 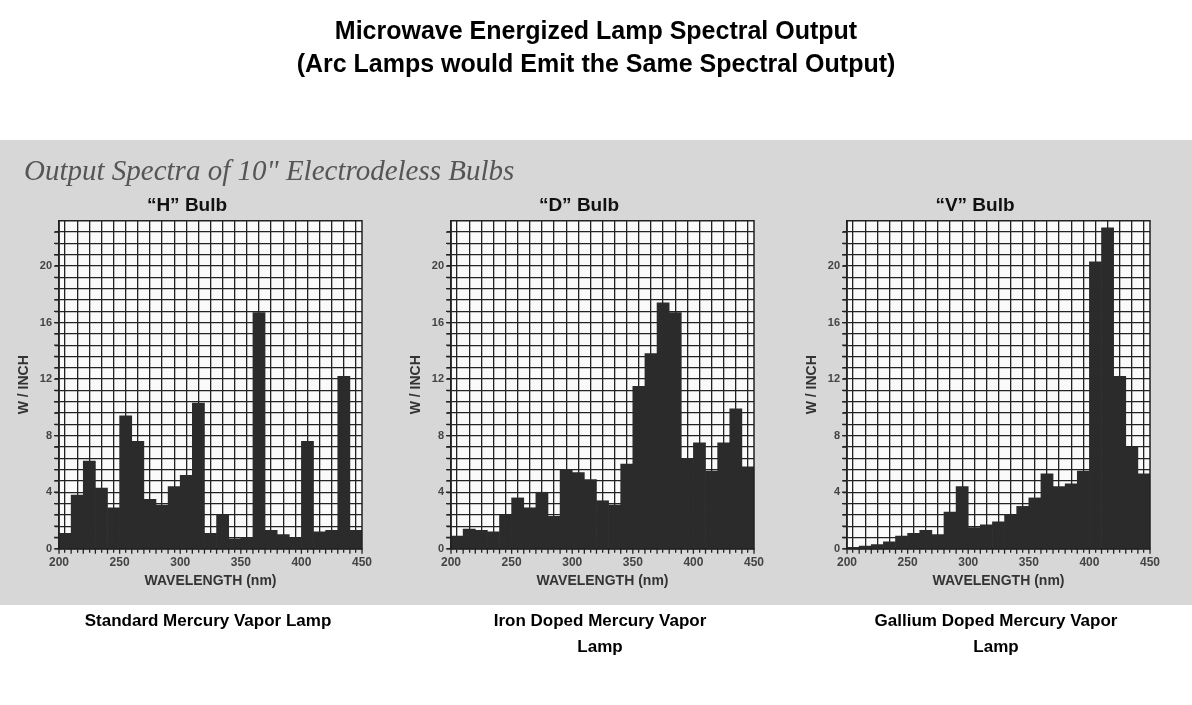 What do you see at coordinates (975, 204) in the screenshot?
I see `chart-title: “V” Bulb` at bounding box center [975, 204].